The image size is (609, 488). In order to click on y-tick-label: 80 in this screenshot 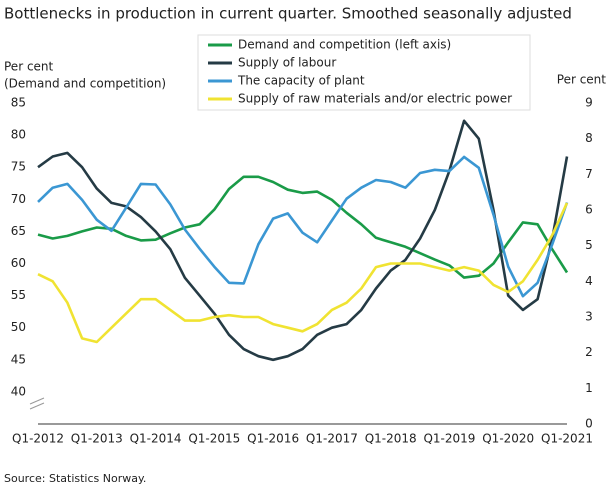, I will do `click(18, 135)`.